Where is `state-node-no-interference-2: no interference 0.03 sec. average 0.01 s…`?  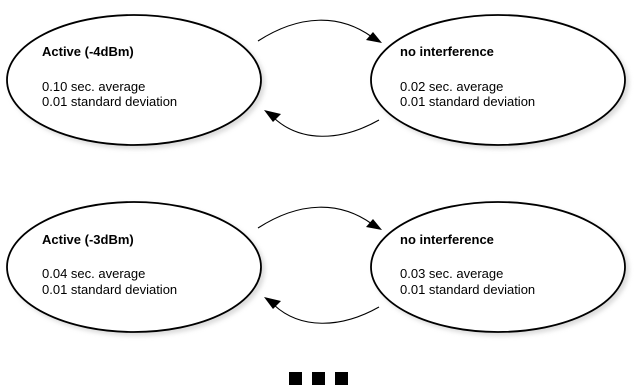 state-node-no-interference-2: no interference 0.03 sec. average 0.01 s… is located at coordinates (498, 267).